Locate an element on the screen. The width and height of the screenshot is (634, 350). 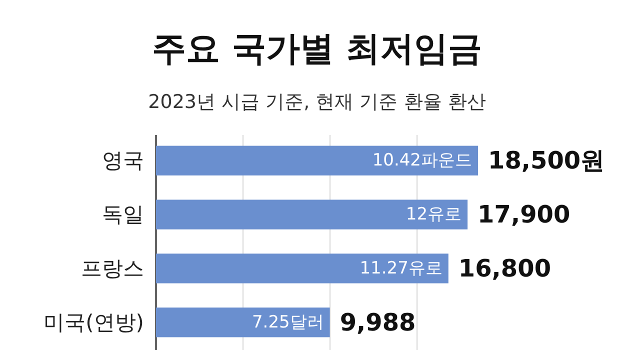
chart-subtitle: 2023년 시급 기준, 현재 기준 환율 환산 is located at coordinates (317, 102).